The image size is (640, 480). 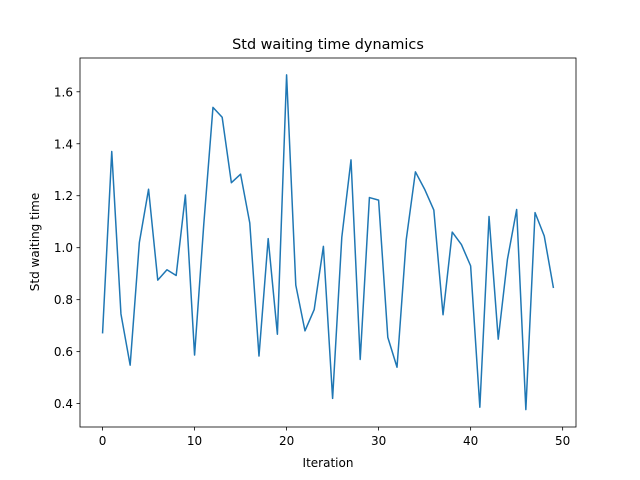 I want to click on x-tick-label: 30, so click(x=378, y=441).